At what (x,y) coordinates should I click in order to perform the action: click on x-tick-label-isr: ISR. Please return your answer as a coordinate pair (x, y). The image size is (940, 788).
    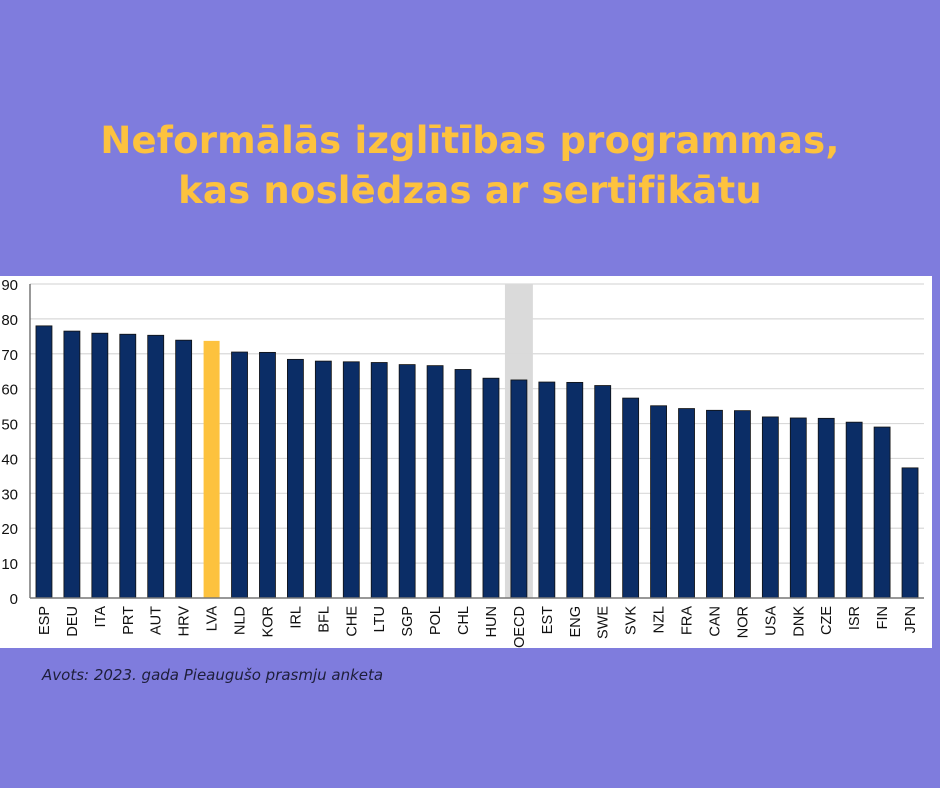
    Looking at the image, I should click on (855, 618).